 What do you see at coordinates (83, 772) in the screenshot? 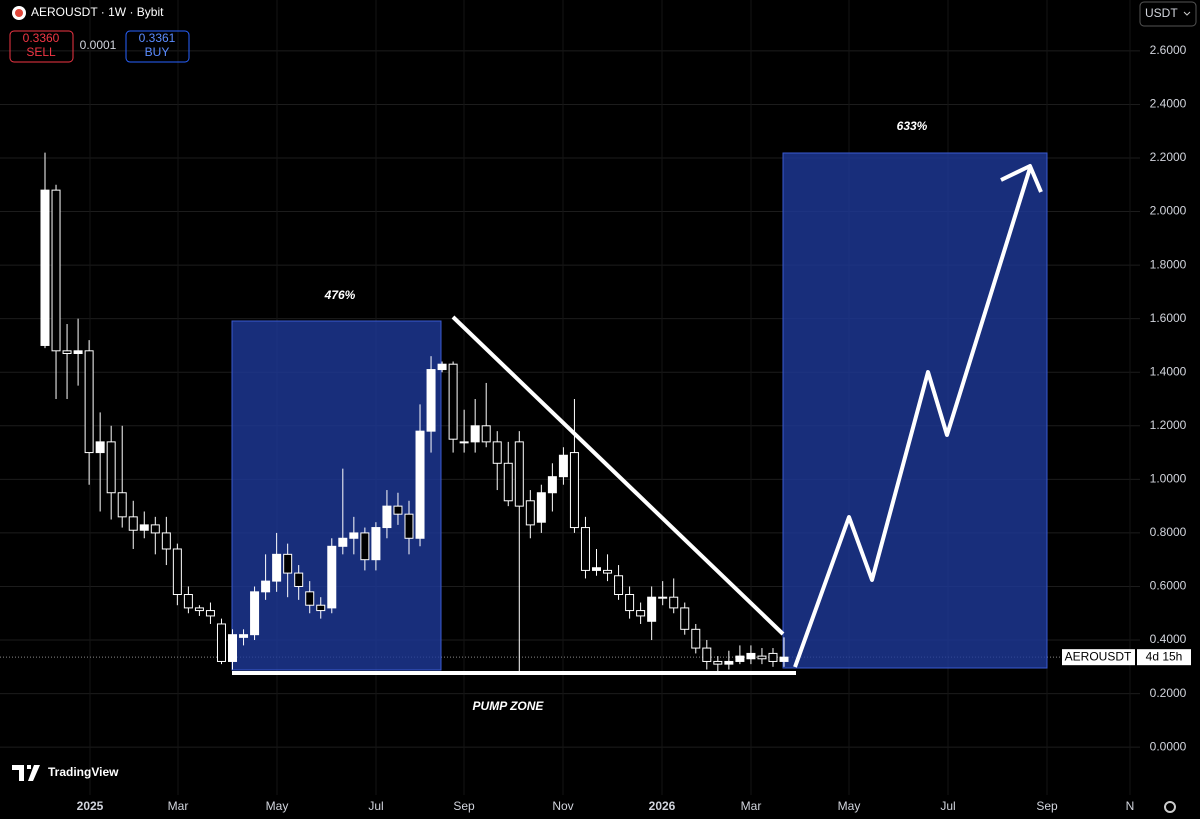
I see `logo: TradingView` at bounding box center [83, 772].